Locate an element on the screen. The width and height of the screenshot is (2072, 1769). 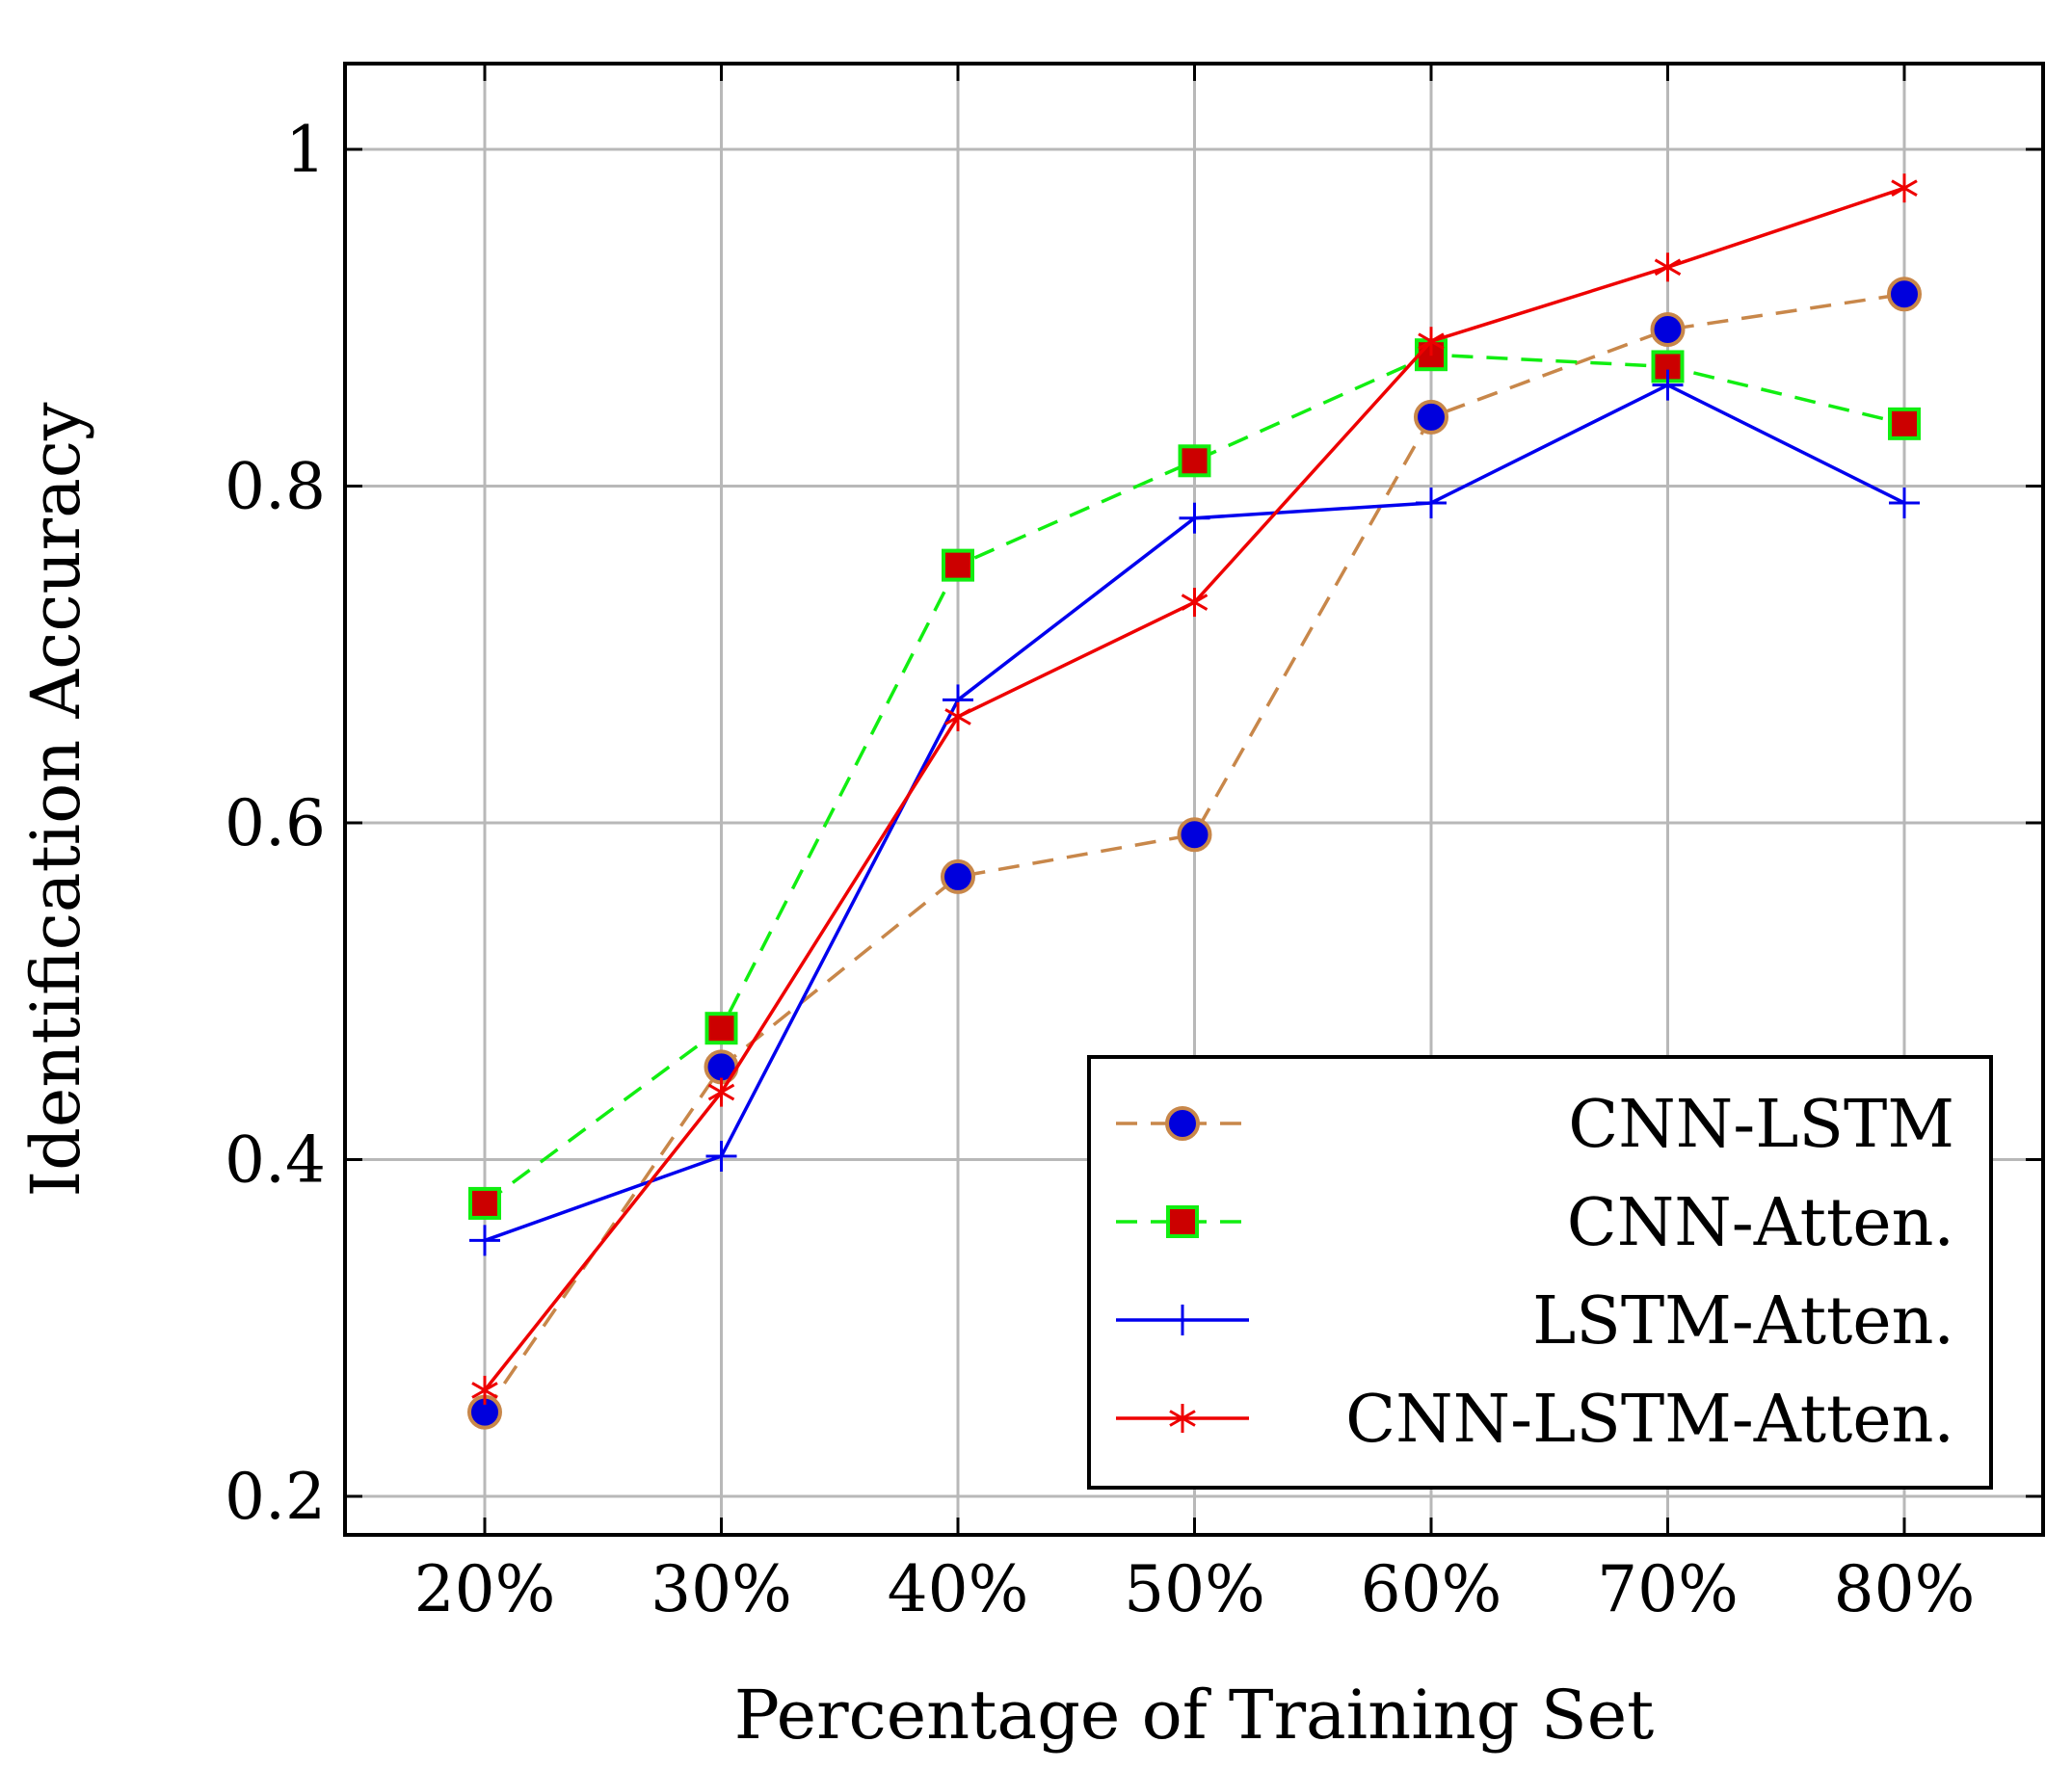
x-tick-label: 60% is located at coordinates (1431, 1589).